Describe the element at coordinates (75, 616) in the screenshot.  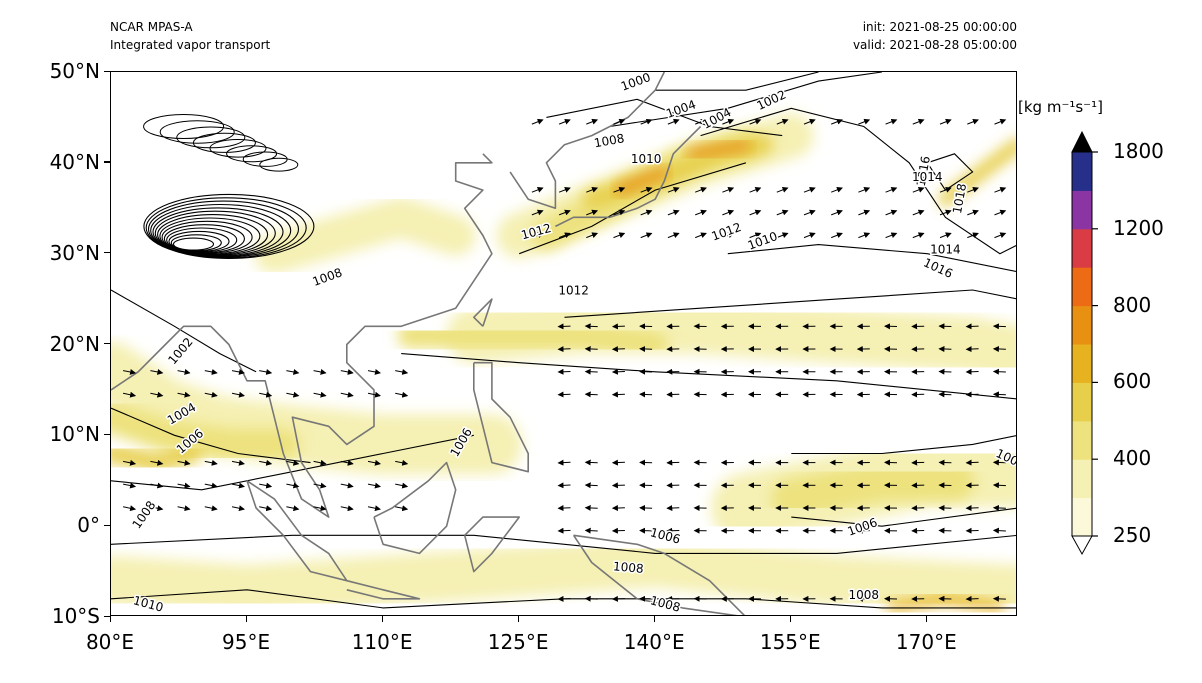
I see `lat-tick-label: 10°S` at that location.